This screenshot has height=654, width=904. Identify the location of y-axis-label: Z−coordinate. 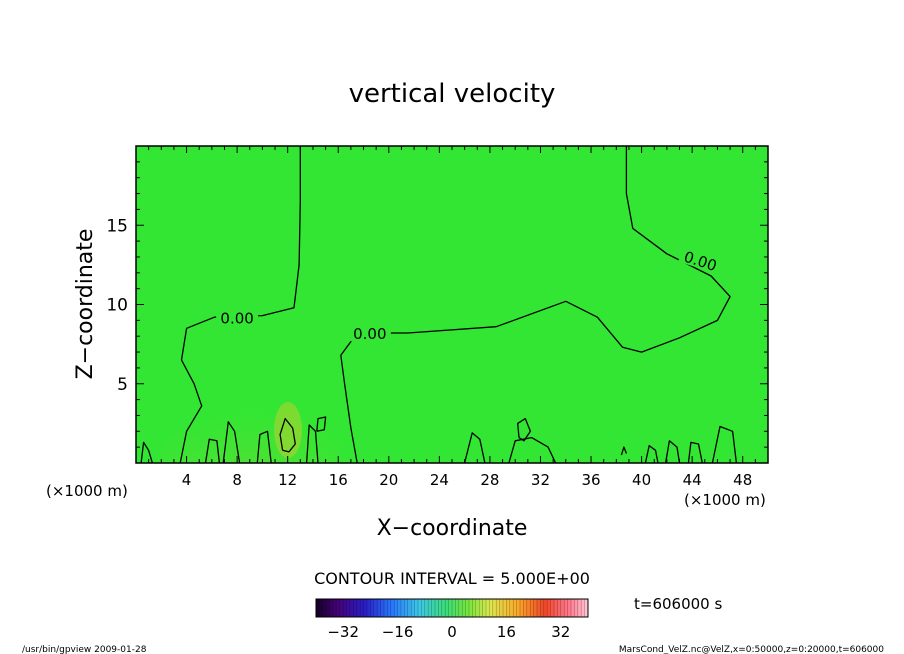
(85, 304).